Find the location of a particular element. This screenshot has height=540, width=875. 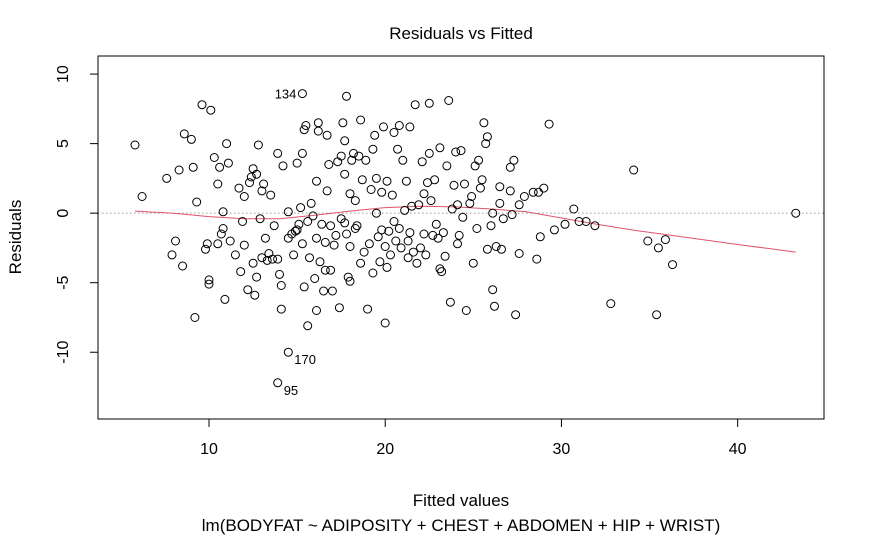

y-tick-label: 5 is located at coordinates (63, 143).